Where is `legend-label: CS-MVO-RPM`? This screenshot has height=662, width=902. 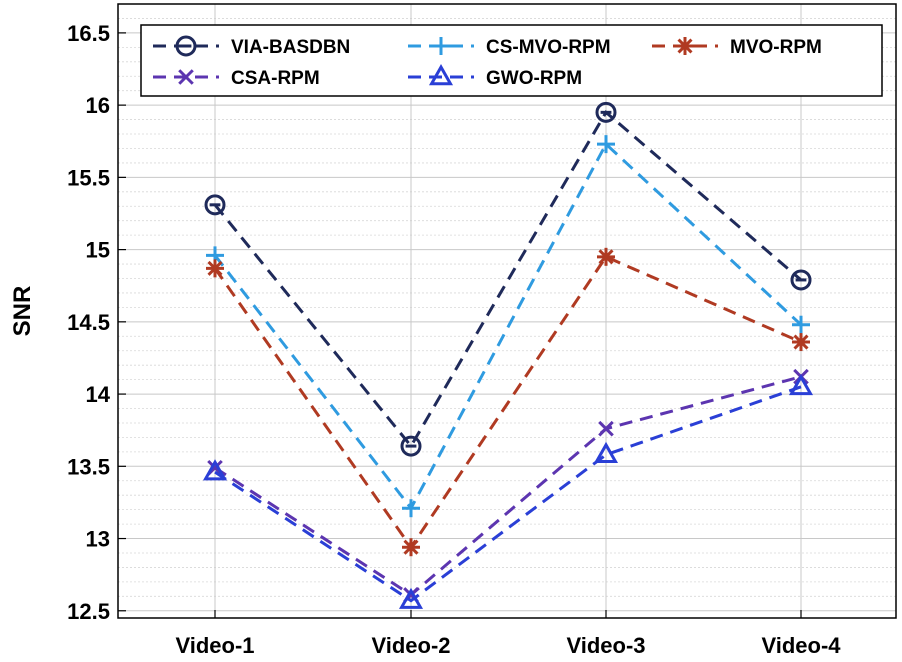
legend-label: CS-MVO-RPM is located at coordinates (548, 47).